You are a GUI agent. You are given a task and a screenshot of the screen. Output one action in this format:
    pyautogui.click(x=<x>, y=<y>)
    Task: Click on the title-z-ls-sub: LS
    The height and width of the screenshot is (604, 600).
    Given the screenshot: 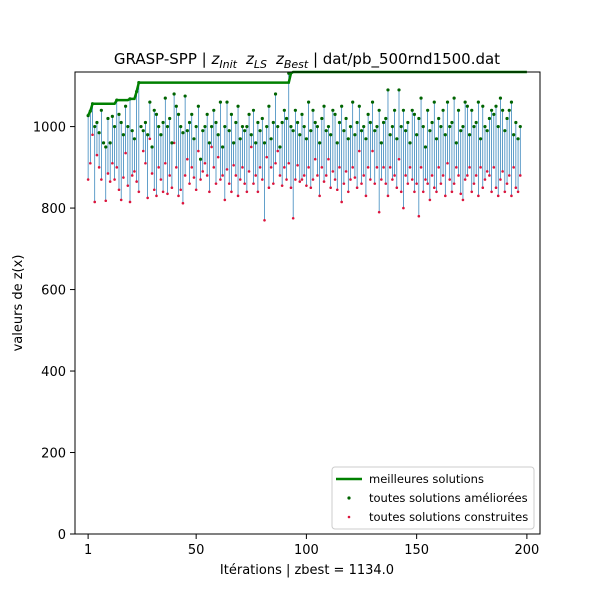 What is the action you would take?
    pyautogui.click(x=260, y=64)
    